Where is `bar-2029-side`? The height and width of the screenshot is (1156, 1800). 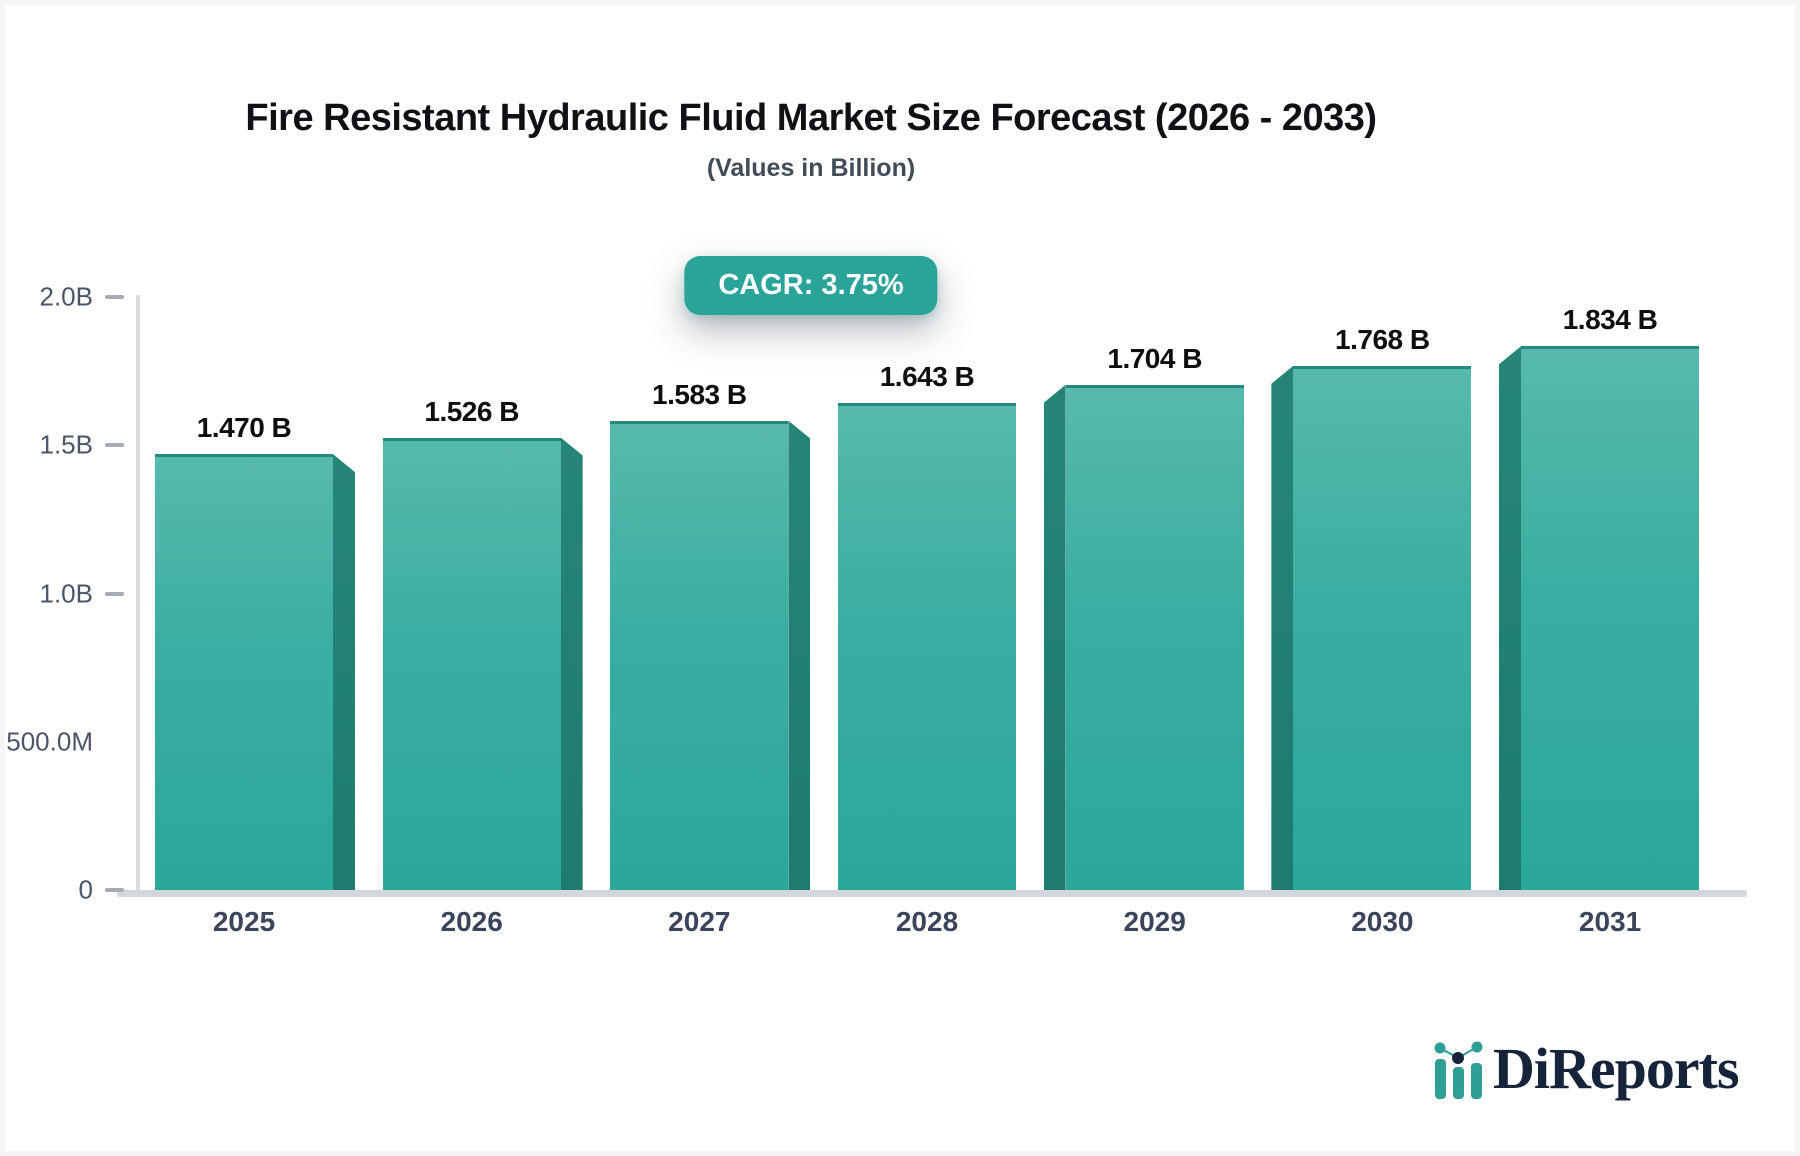 bar-2029-side is located at coordinates (1054, 637).